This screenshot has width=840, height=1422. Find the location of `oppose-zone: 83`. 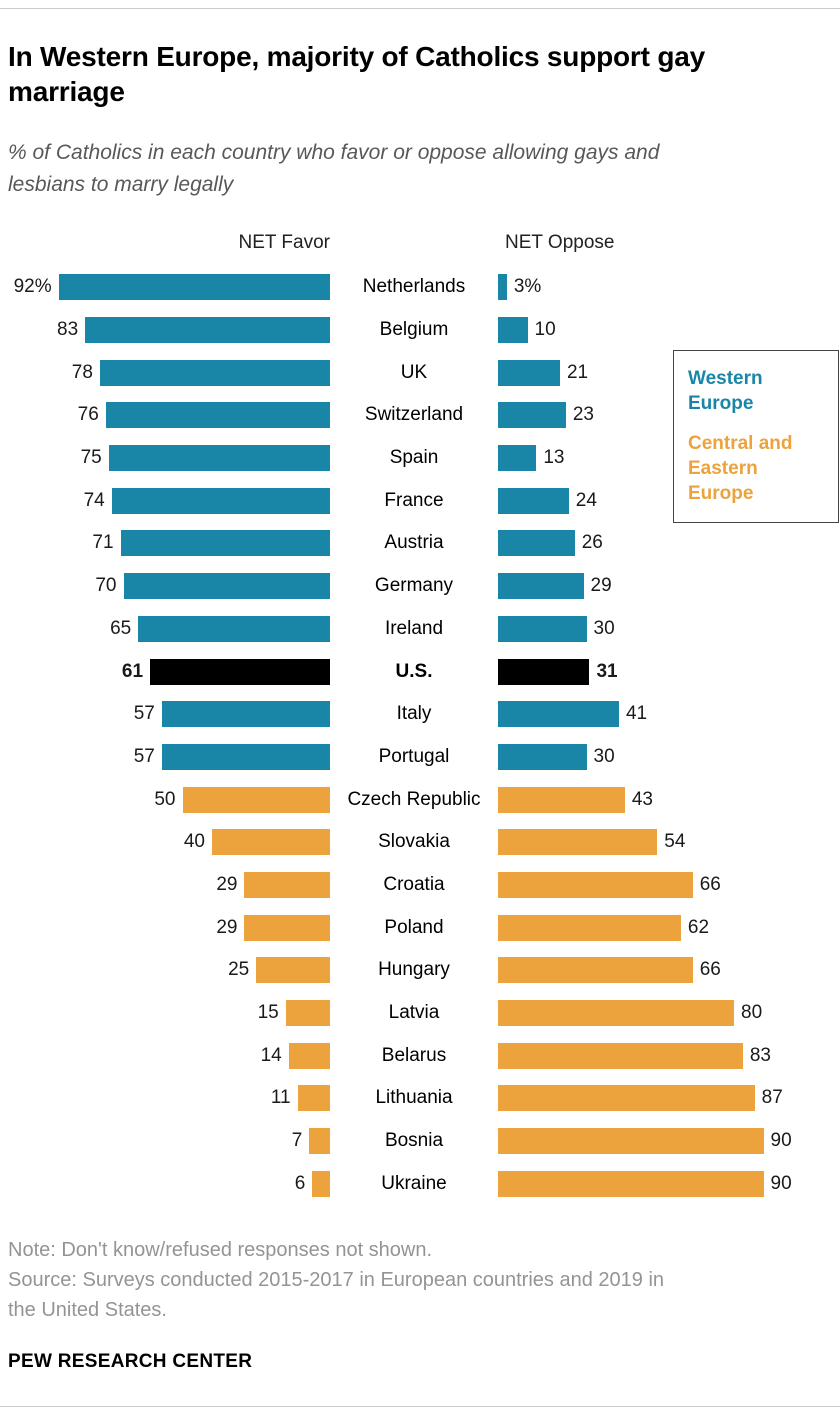

oppose-zone: 83 is located at coordinates (669, 1055).